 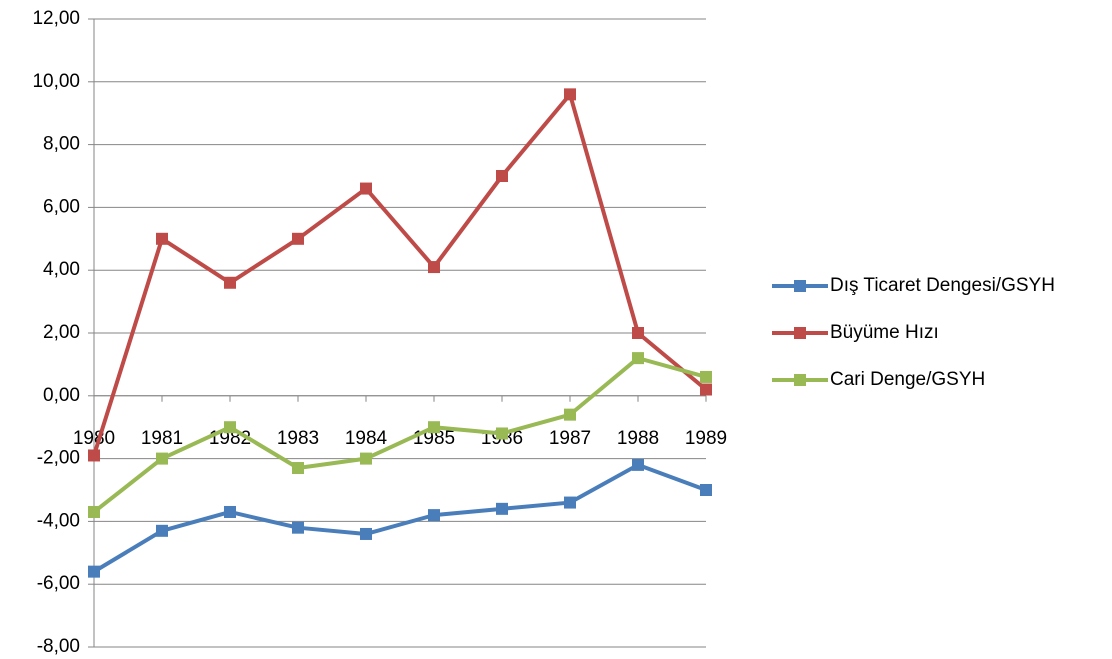 I want to click on x-tick-label: 1983, so click(x=298, y=438).